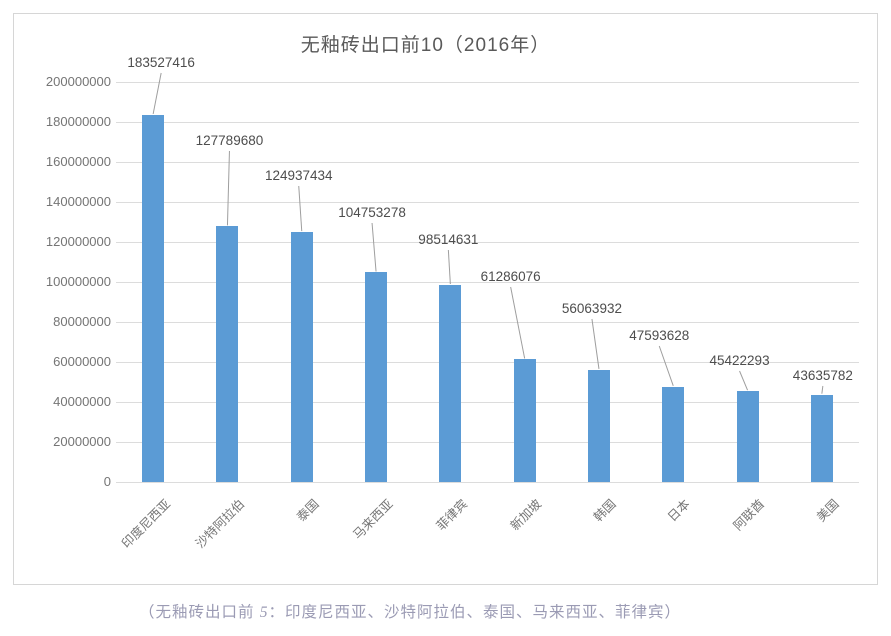 Image resolution: width=891 pixels, height=636 pixels. I want to click on bar-value-label: 127789680, so click(229, 140).